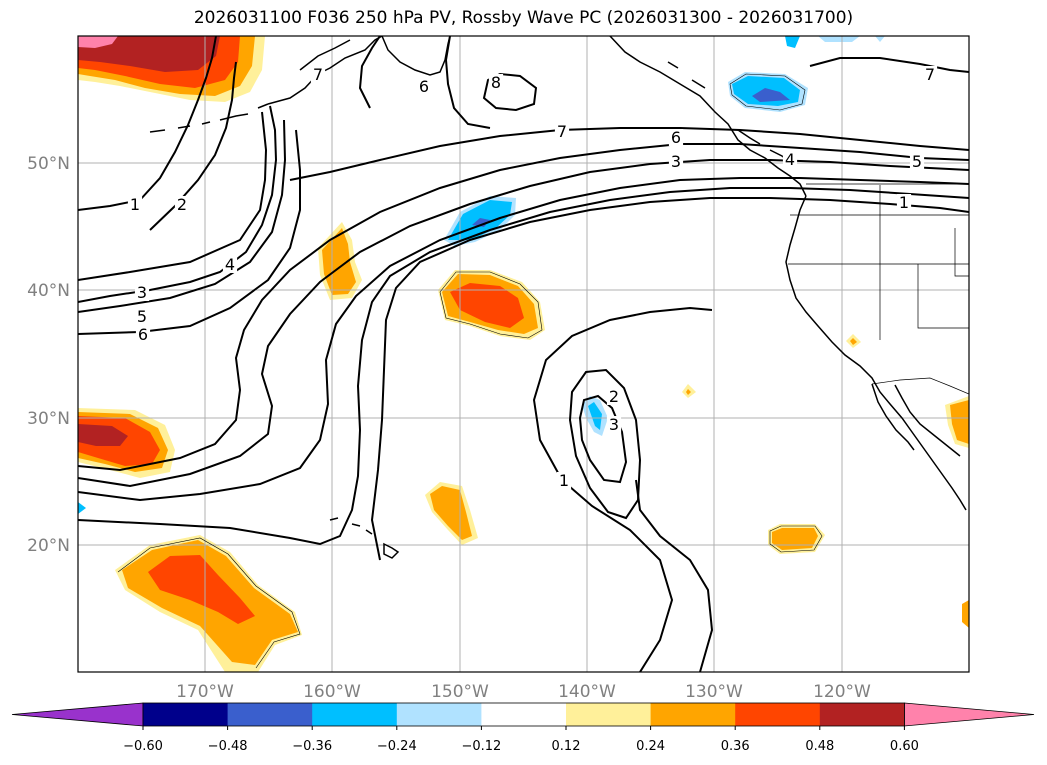  Describe the element at coordinates (312, 746) in the screenshot. I see `colorbar-tick-label: −0.36` at that location.